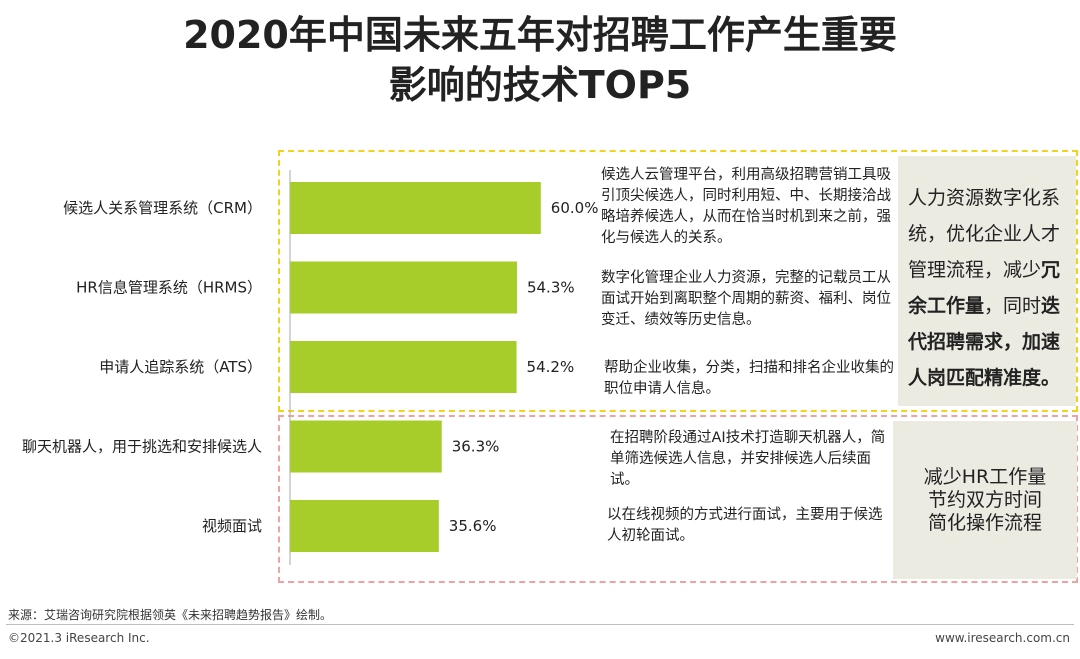 This screenshot has height=659, width=1080. I want to click on title-line-2: 影响的技术TOP5, so click(540, 85).